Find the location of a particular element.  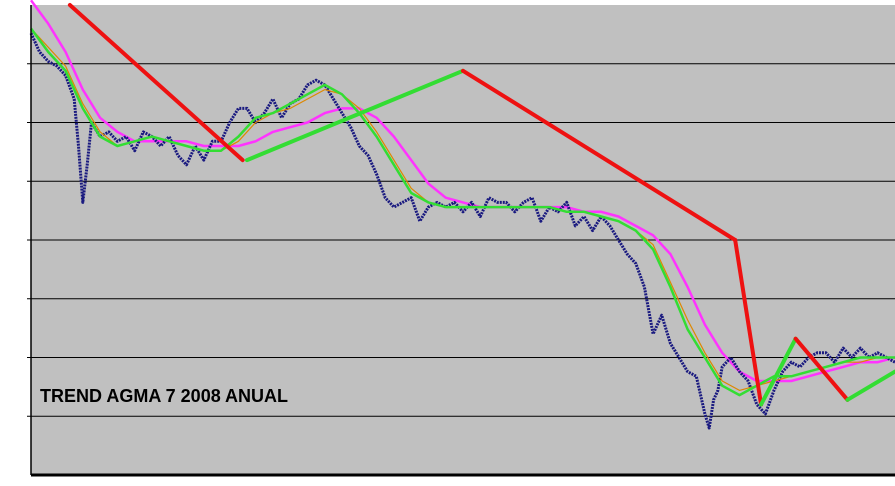

chart-title: TREND AGMA 7 2008 ANUAL is located at coordinates (164, 396).